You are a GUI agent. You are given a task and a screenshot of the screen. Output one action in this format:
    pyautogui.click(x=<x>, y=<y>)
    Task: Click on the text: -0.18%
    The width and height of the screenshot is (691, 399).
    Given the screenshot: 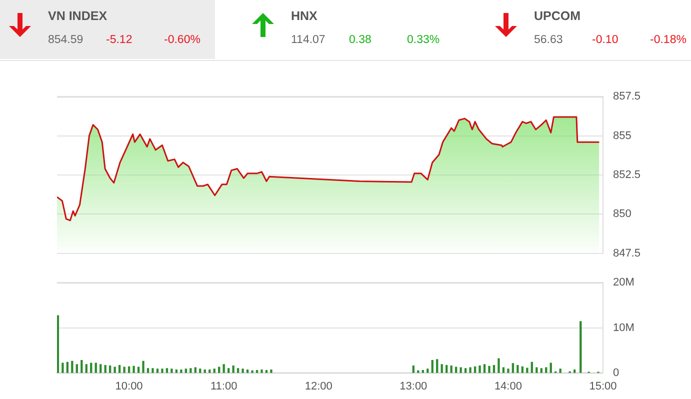 What is the action you would take?
    pyautogui.click(x=668, y=40)
    